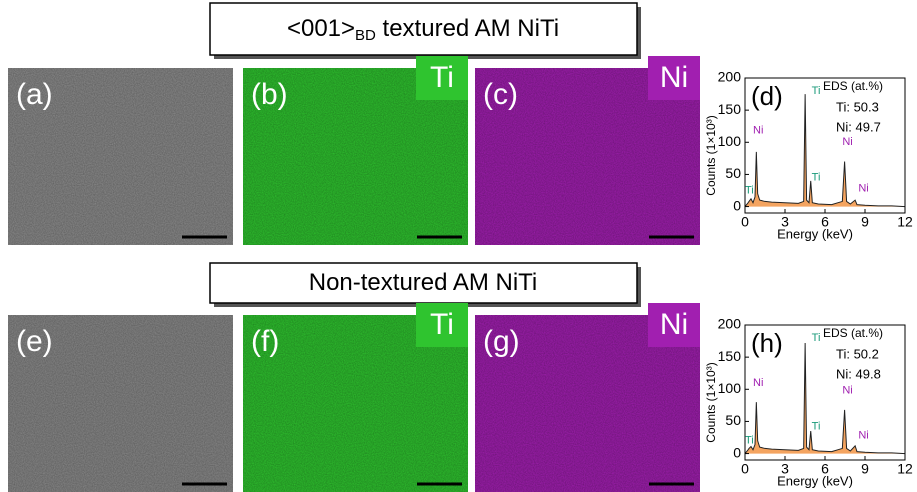  Describe the element at coordinates (858, 373) in the screenshot. I see `legend-line: Ni: 49.8` at that location.